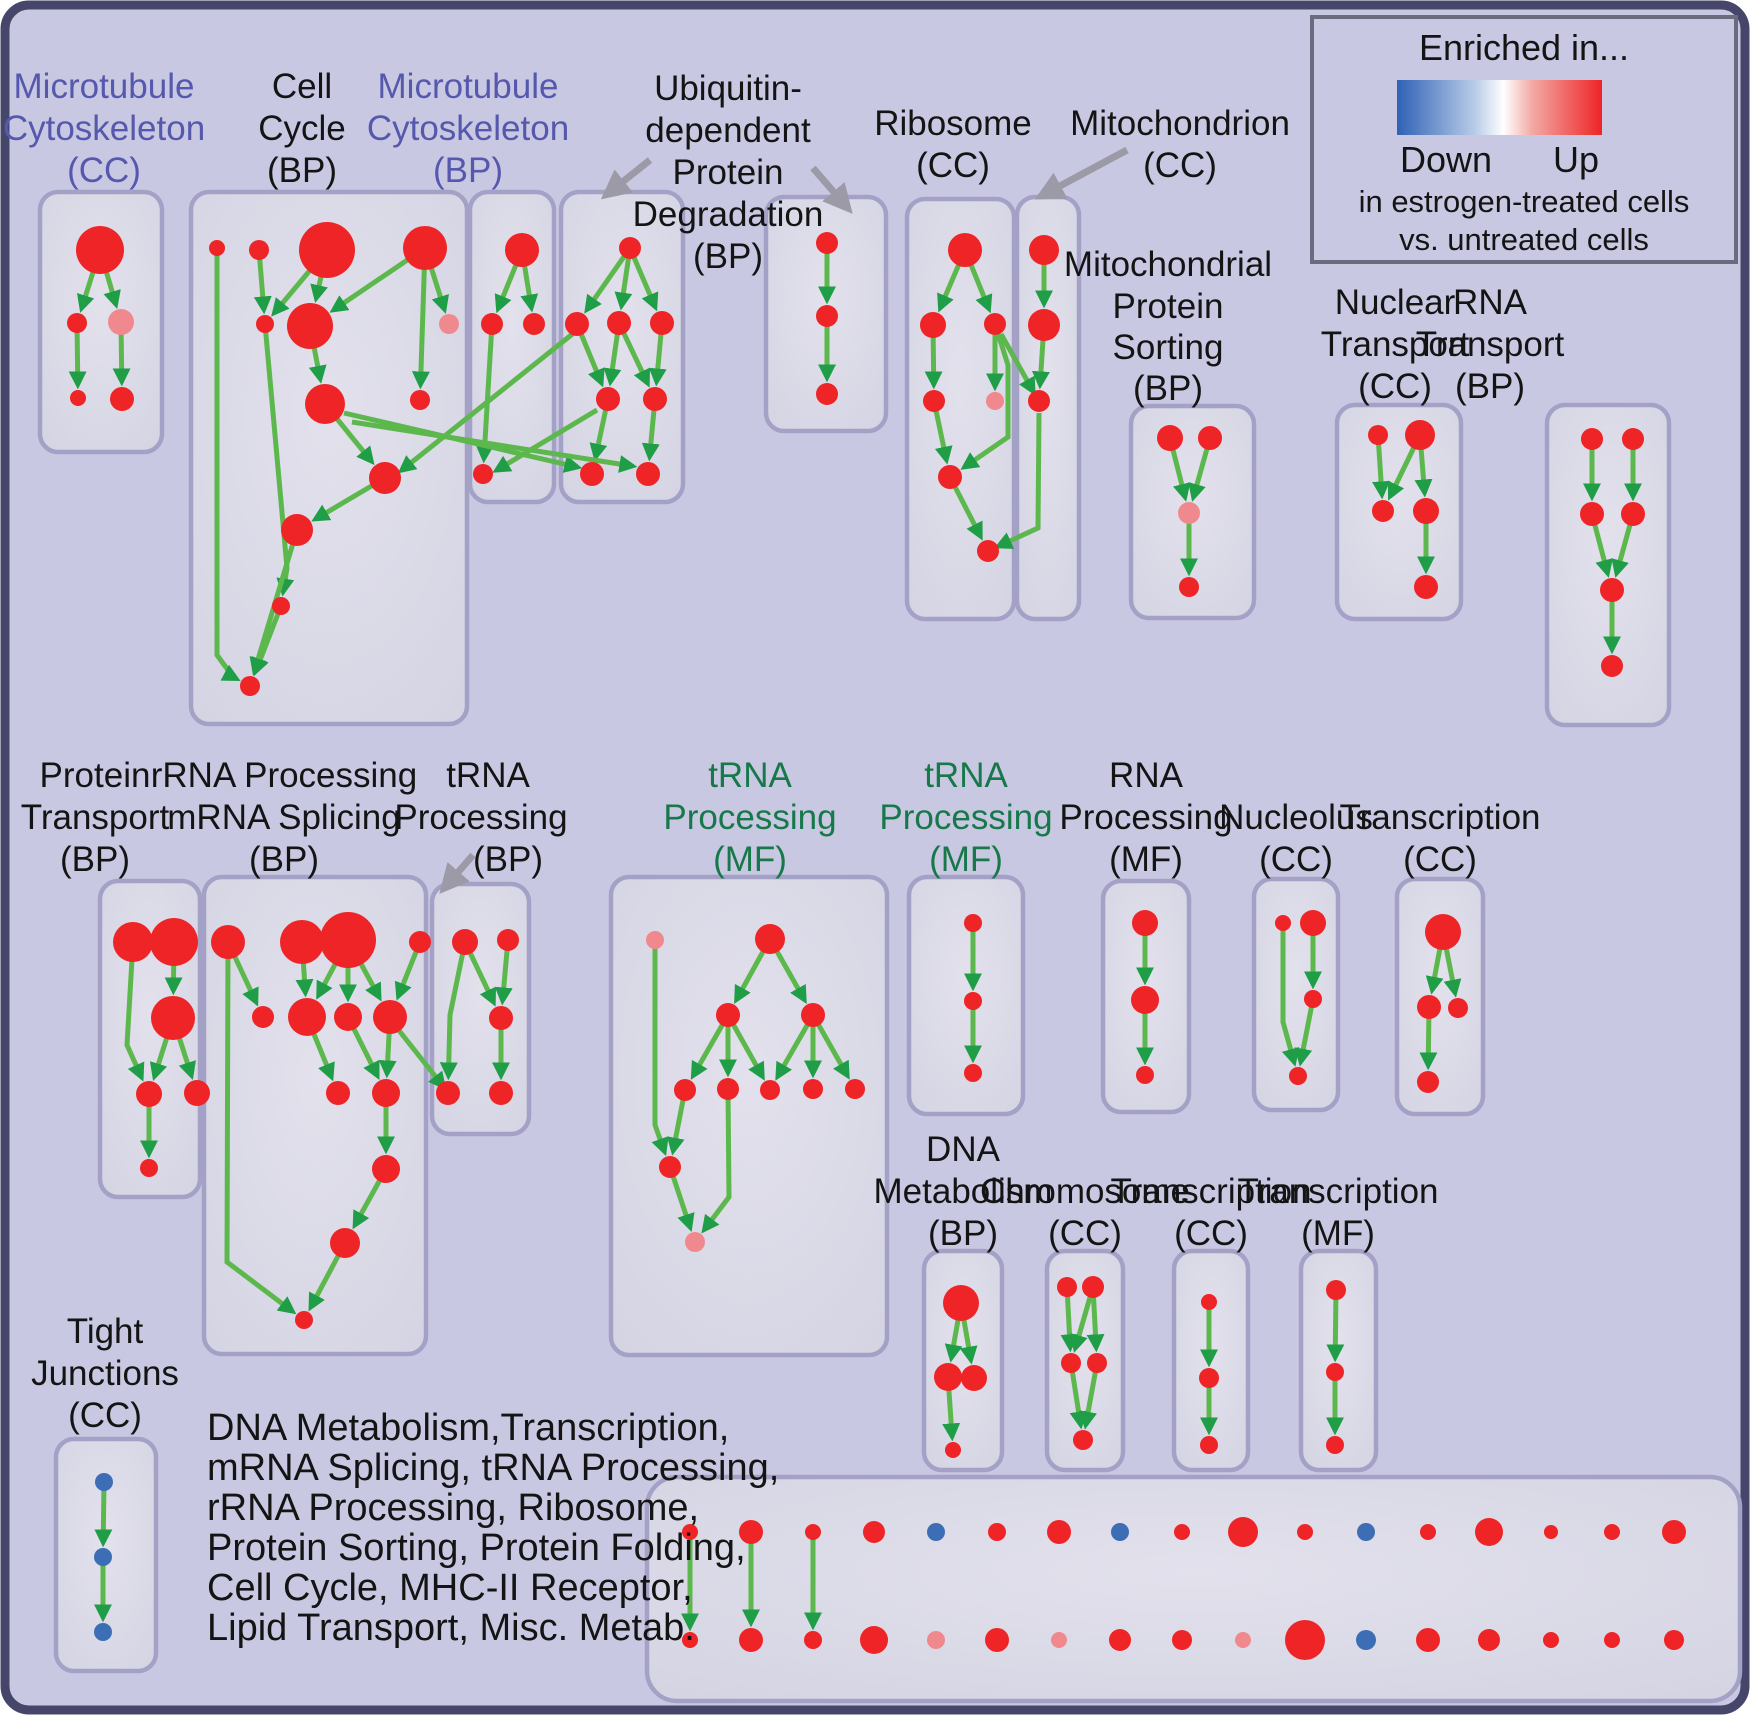 The height and width of the screenshot is (1715, 1750). Describe the element at coordinates (493, 1468) in the screenshot. I see `footnote-line-1: mRNA Splicing, tRNA Processing,` at that location.